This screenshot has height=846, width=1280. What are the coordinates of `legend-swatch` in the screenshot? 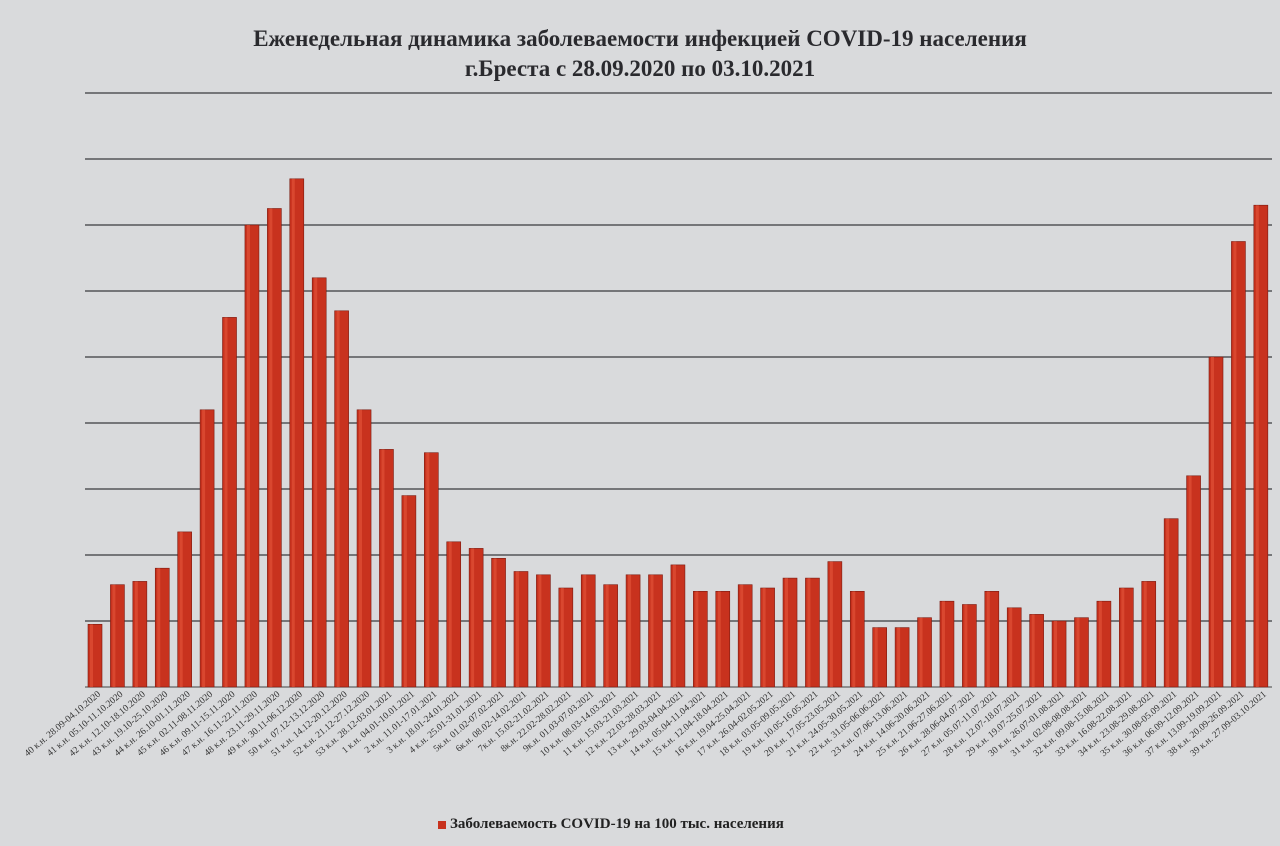 It's located at (442, 824).